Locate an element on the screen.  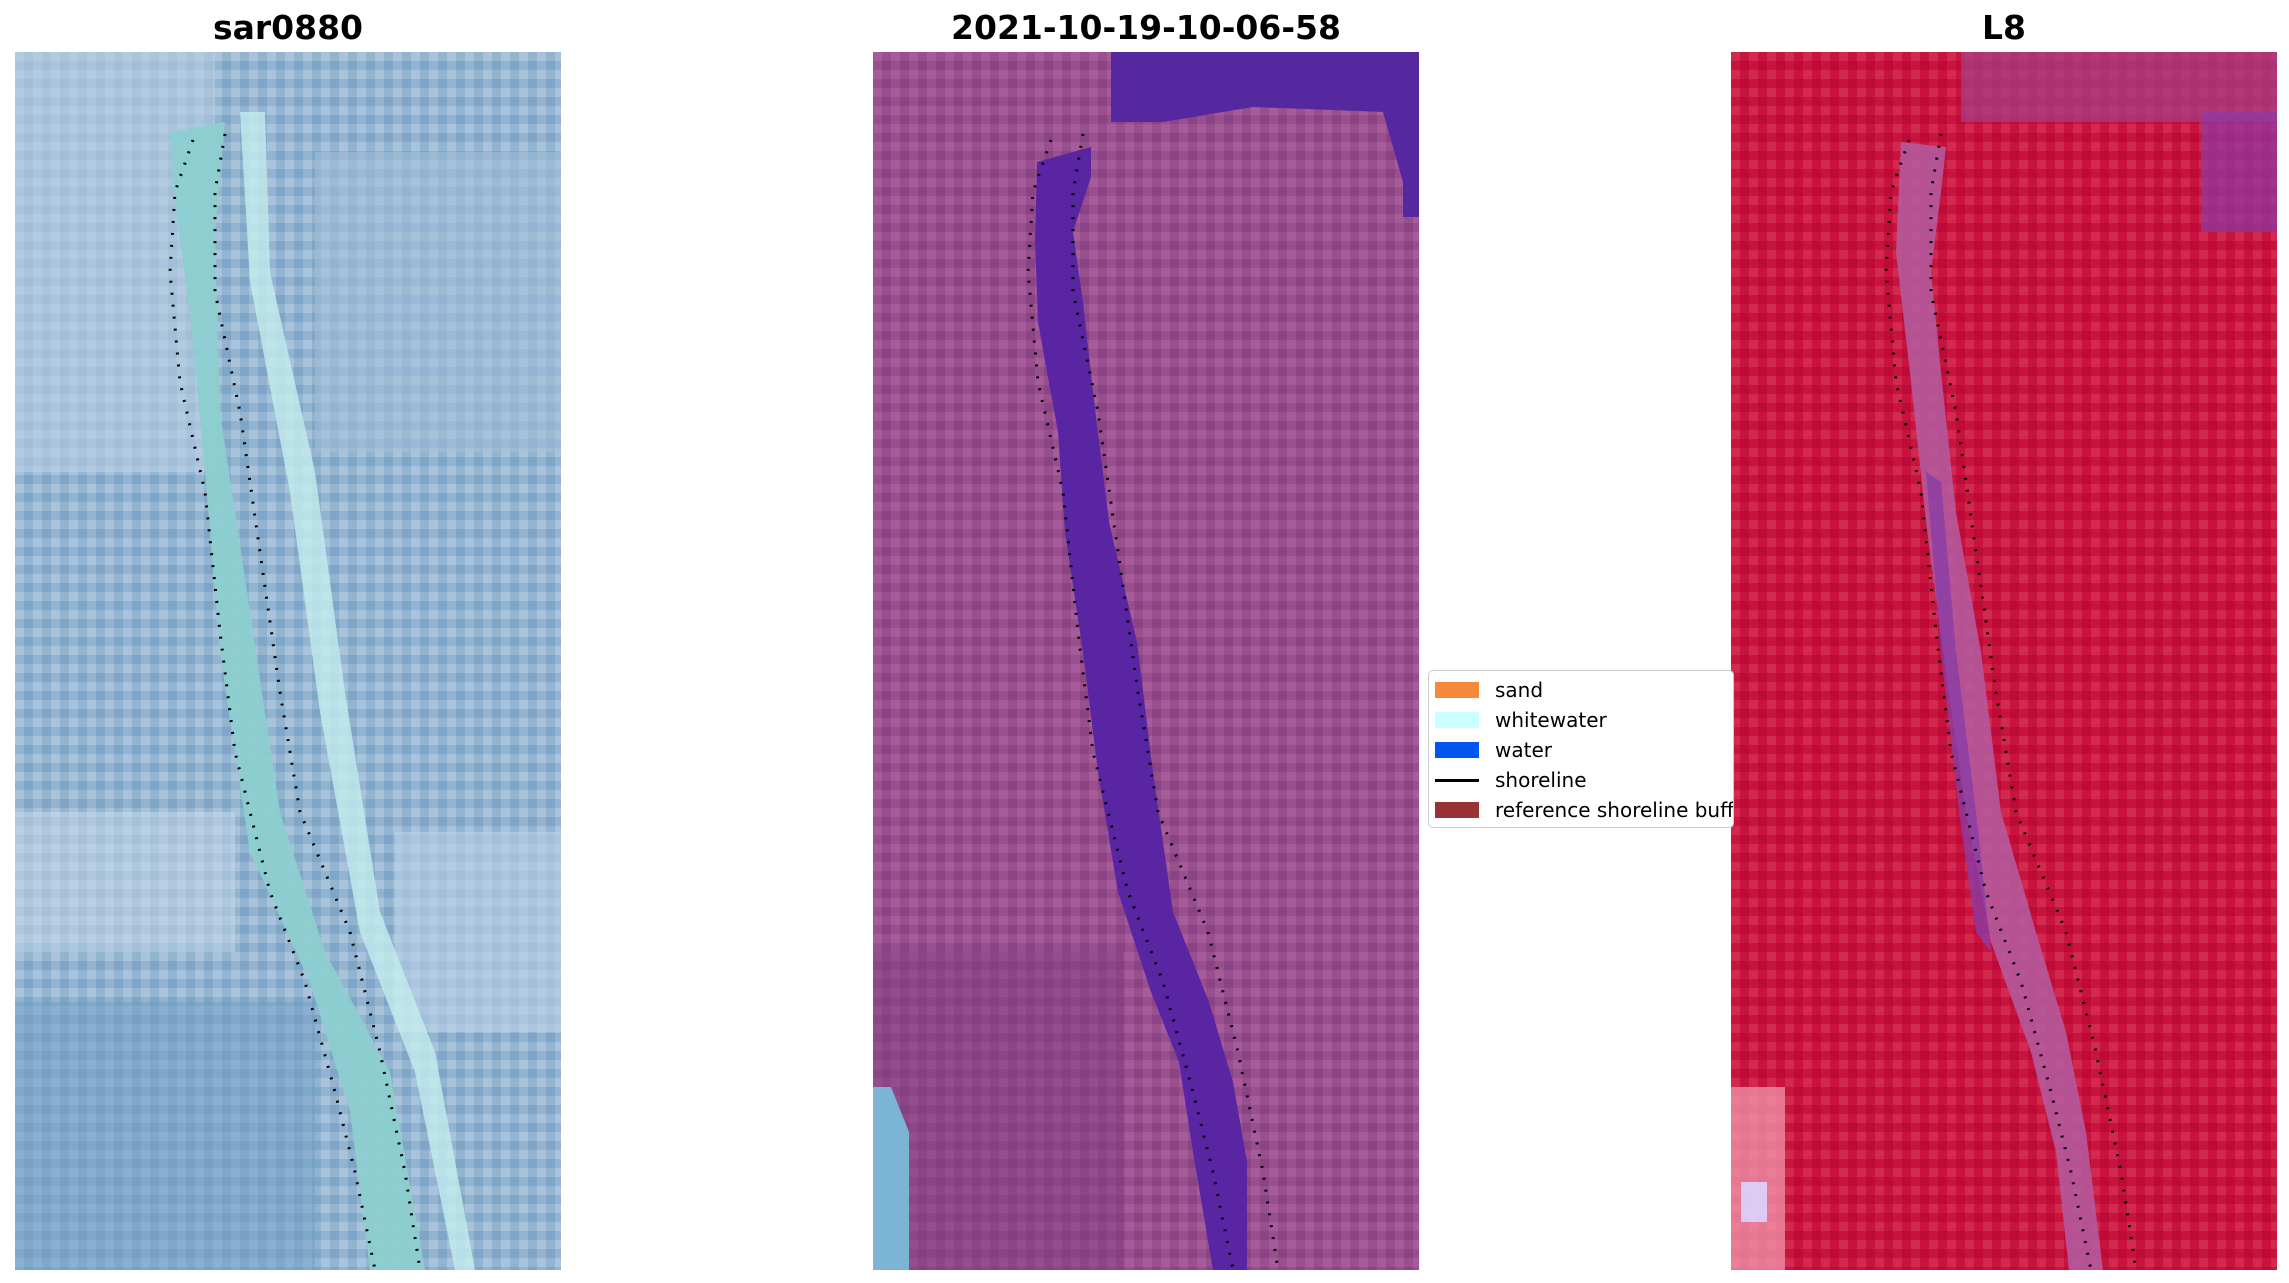
panel-title-classified: 2021-10-19-10-06-58 is located at coordinates (1146, 27).